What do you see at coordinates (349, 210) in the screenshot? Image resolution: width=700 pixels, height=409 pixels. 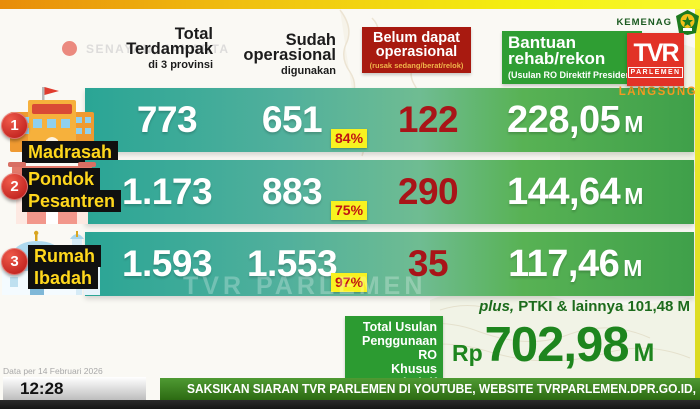 I see `operational-percent-badge: 75%` at bounding box center [349, 210].